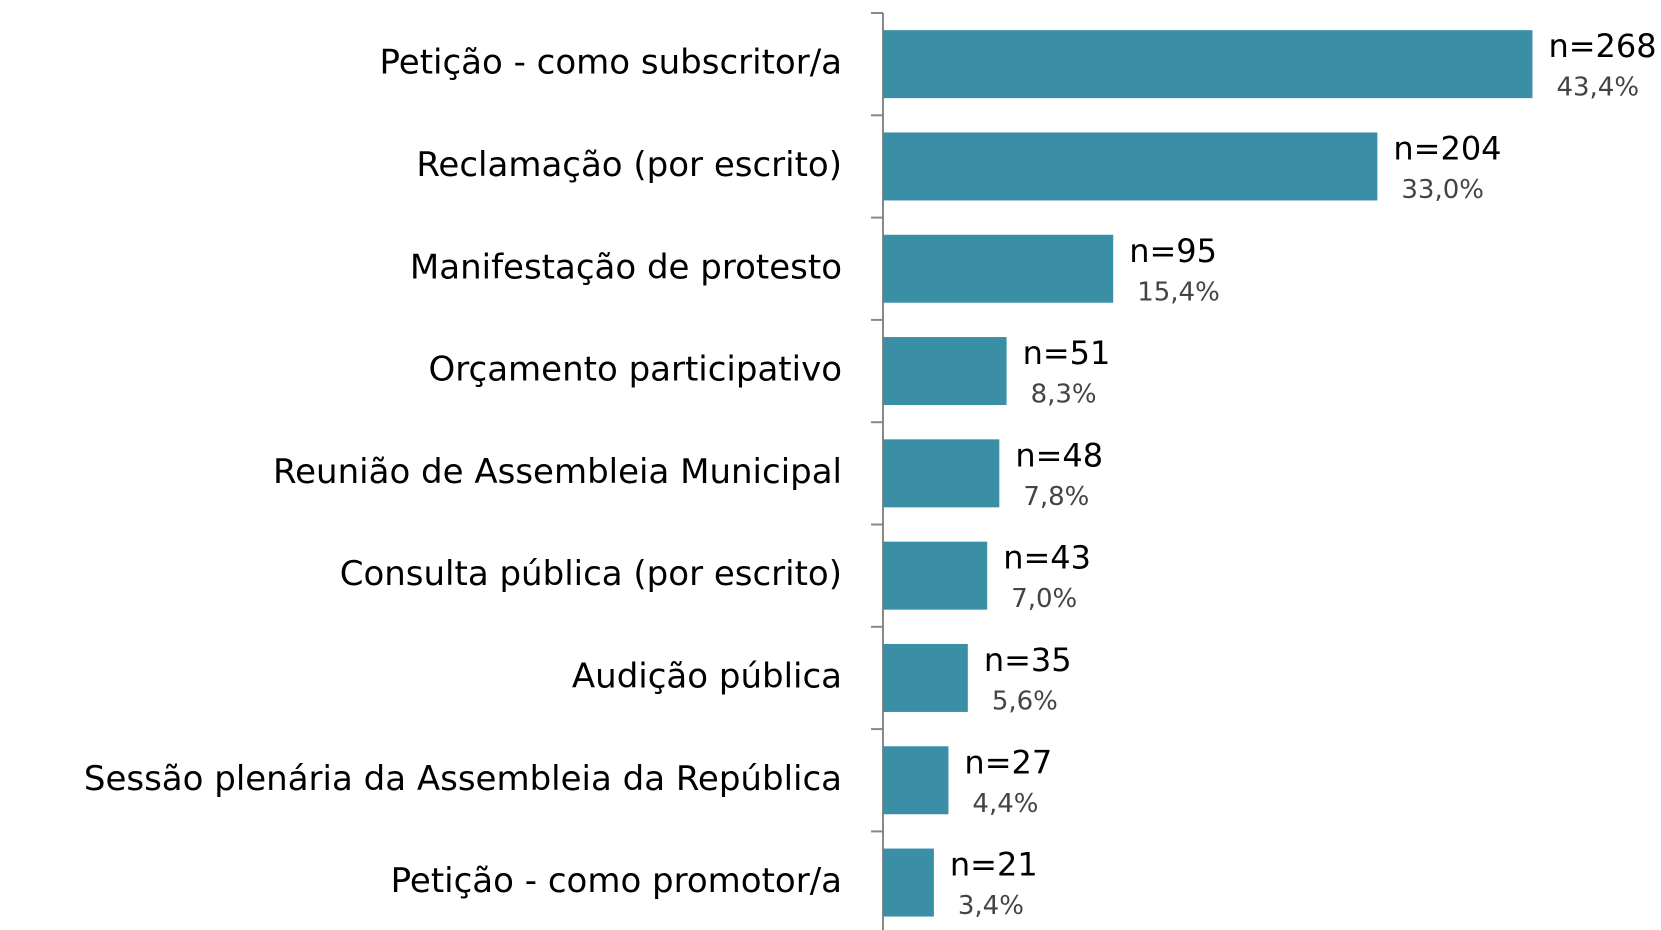 Image resolution: width=1661 pixels, height=930 pixels. I want to click on category-label: Audição pública, so click(707, 676).